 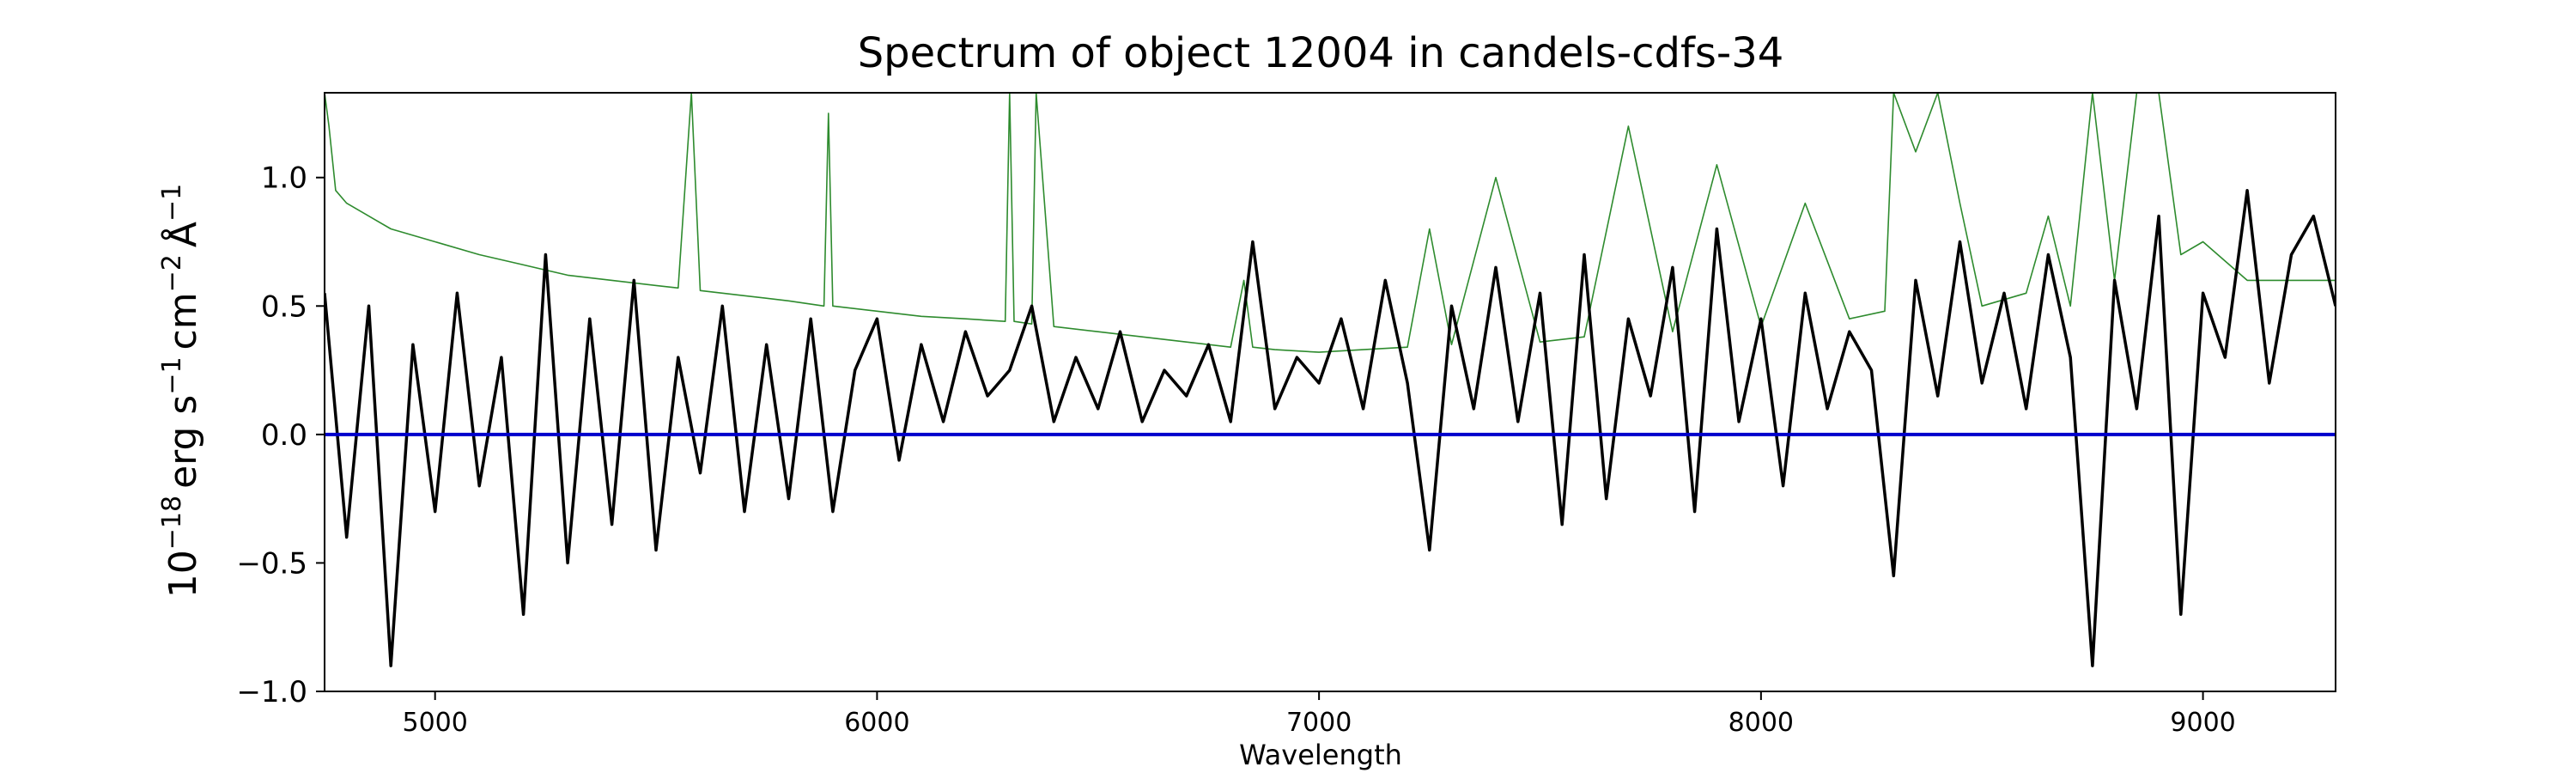 What do you see at coordinates (172, 273) in the screenshot?
I see `y-axis-label-exp2: −2` at bounding box center [172, 273].